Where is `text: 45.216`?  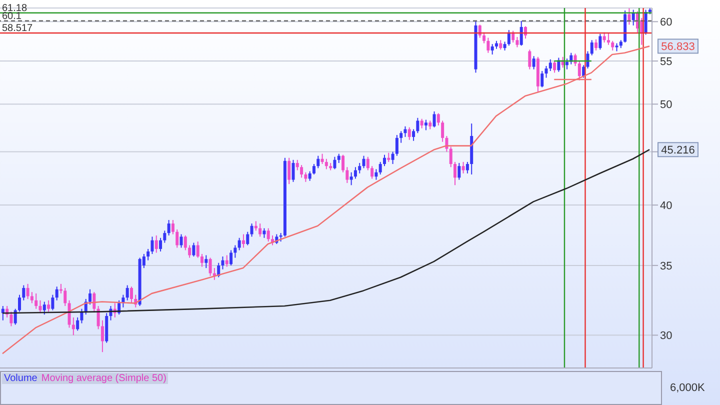
text: 45.216 is located at coordinates (678, 150).